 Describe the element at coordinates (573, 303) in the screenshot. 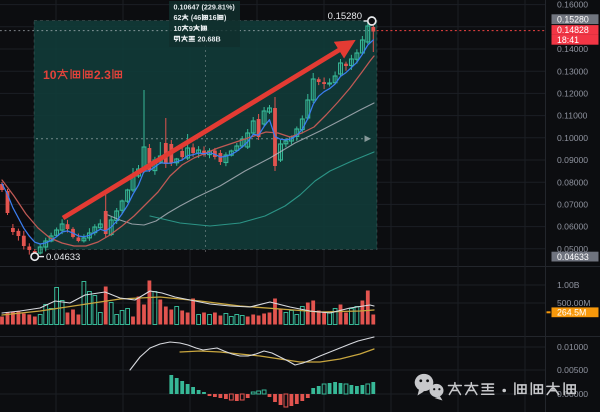

I see `svg-text: 500.00M` at that location.